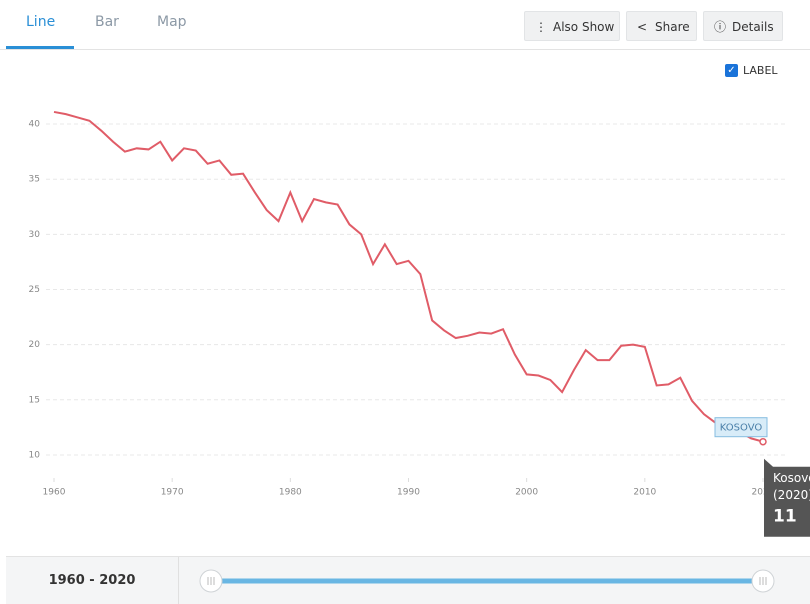 The height and width of the screenshot is (604, 810). Describe the element at coordinates (34, 400) in the screenshot. I see `y-tick-label: 15` at that location.